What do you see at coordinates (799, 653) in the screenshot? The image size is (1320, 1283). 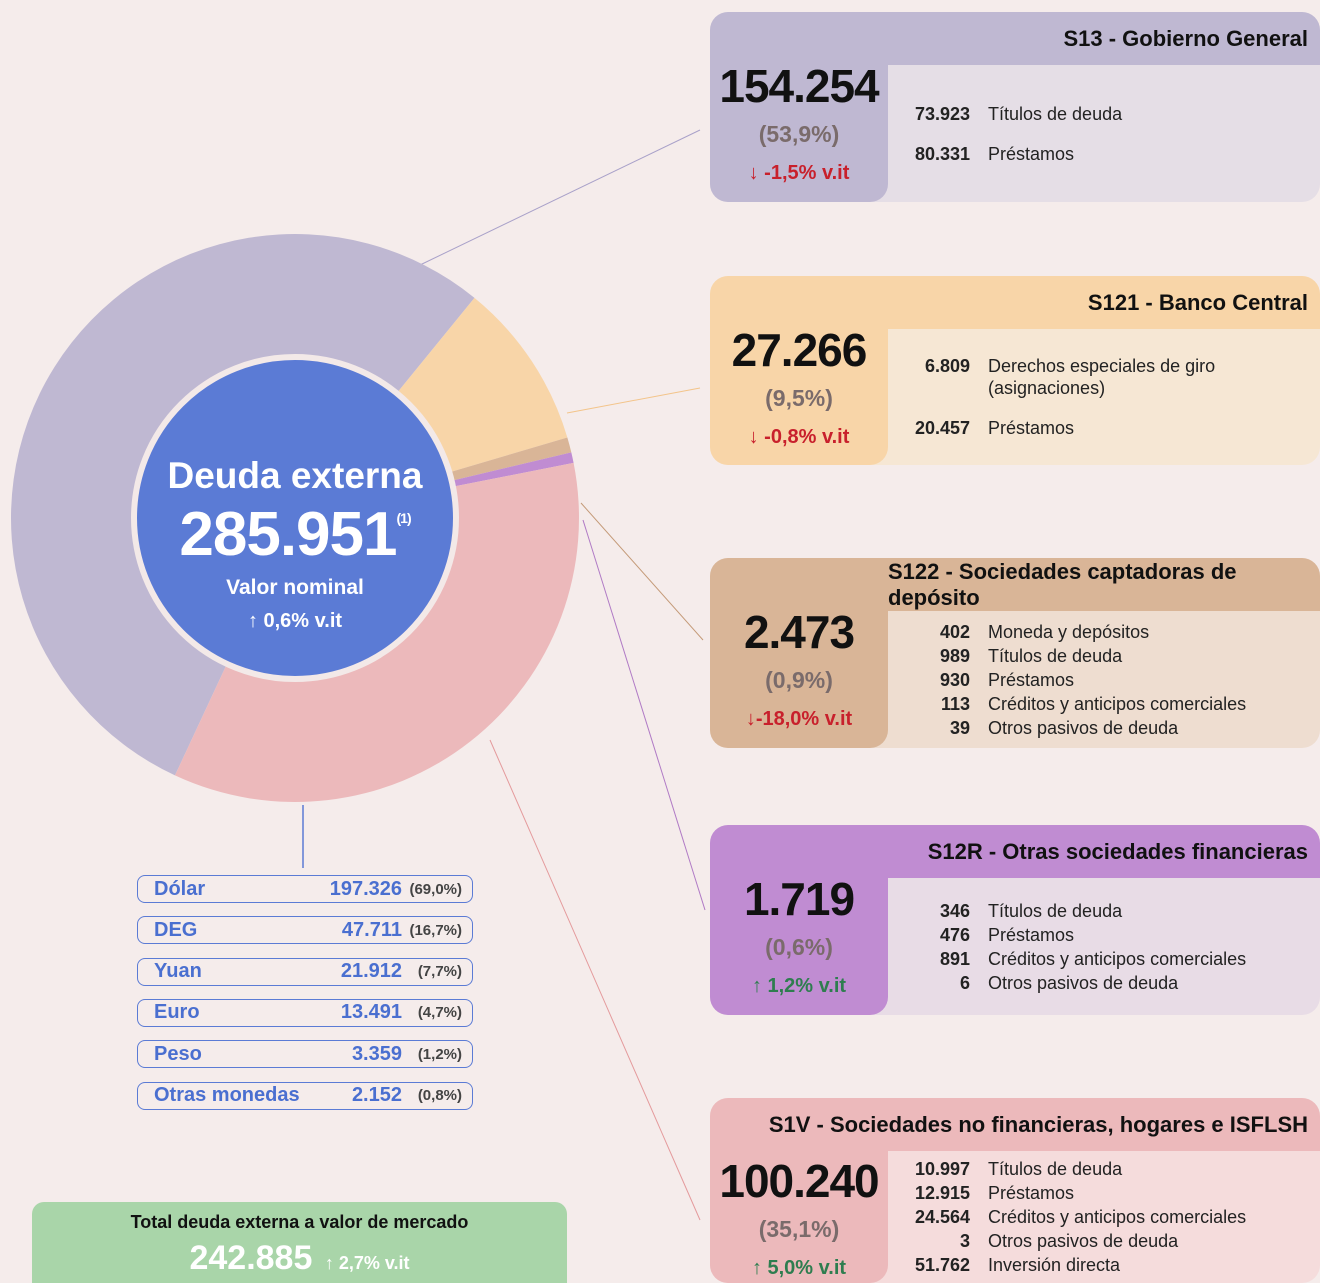 I see `sector-summary: 2.473 (0,9%) ↓-18,0% v.it` at bounding box center [799, 653].